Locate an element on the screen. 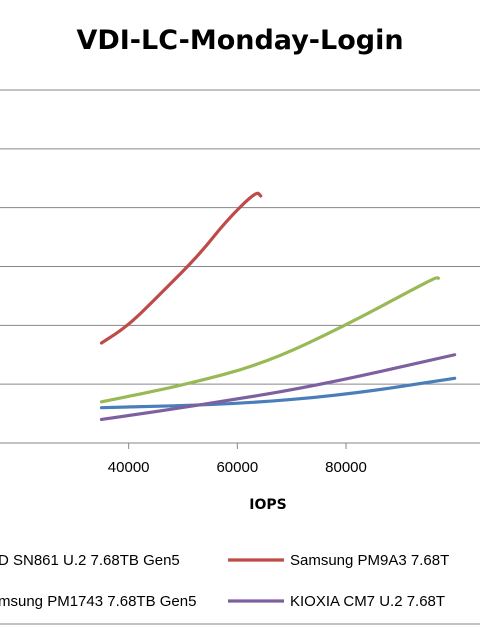 The width and height of the screenshot is (480, 627). x-tick-label: 40000 is located at coordinates (129, 467).